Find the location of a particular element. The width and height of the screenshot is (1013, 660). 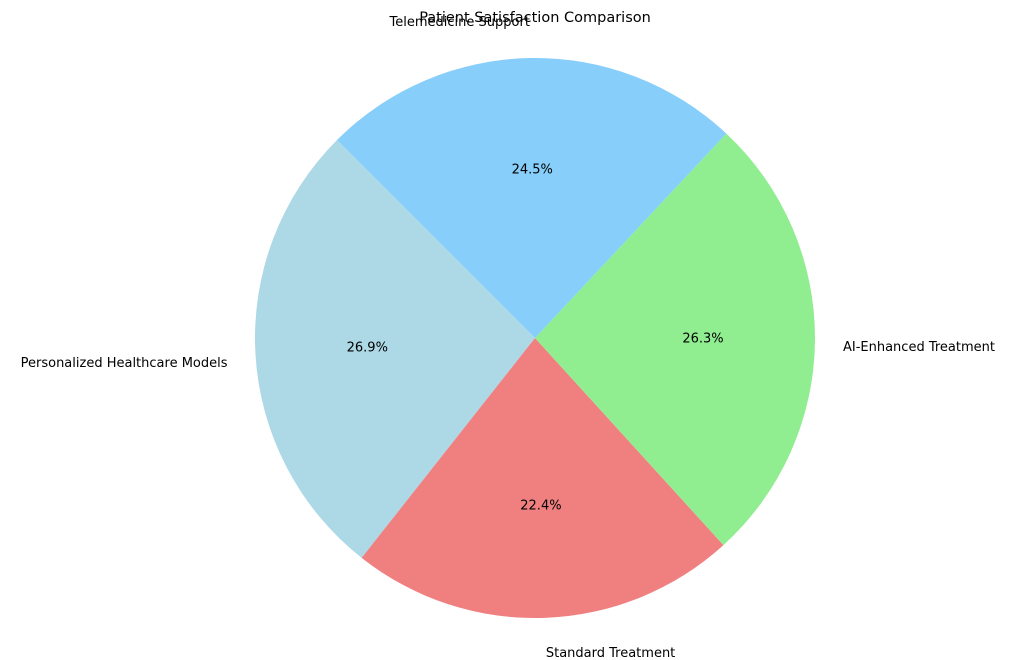

slice-label-ai-enhanced-treatment: AI-Enhanced Treatment is located at coordinates (919, 347).